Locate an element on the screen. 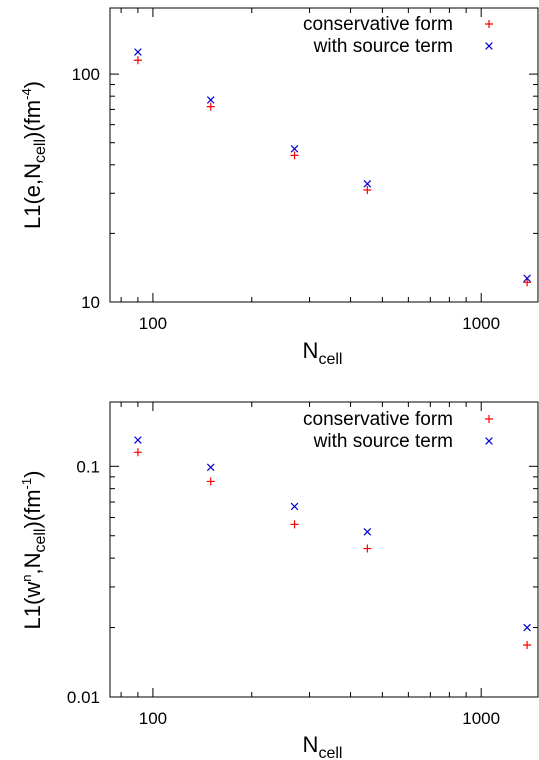 The image size is (539, 760). y-axis-label: L1(wn,Ncell)(fm-1) is located at coordinates (34, 550).